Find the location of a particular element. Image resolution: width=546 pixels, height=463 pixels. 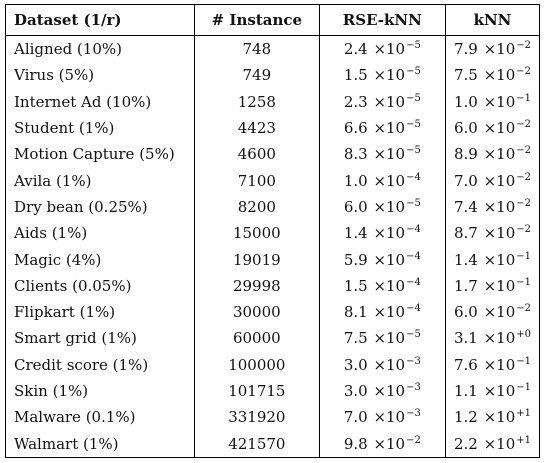

header-rse-knn: RSE-kNN is located at coordinates (382, 20).